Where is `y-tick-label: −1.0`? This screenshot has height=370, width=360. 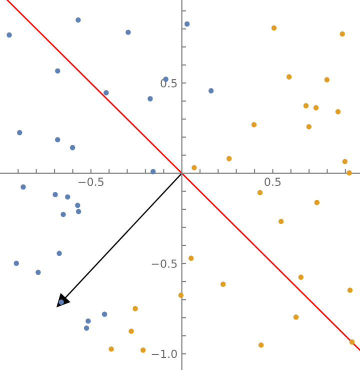 y-tick-label: −1.0 is located at coordinates (164, 354).